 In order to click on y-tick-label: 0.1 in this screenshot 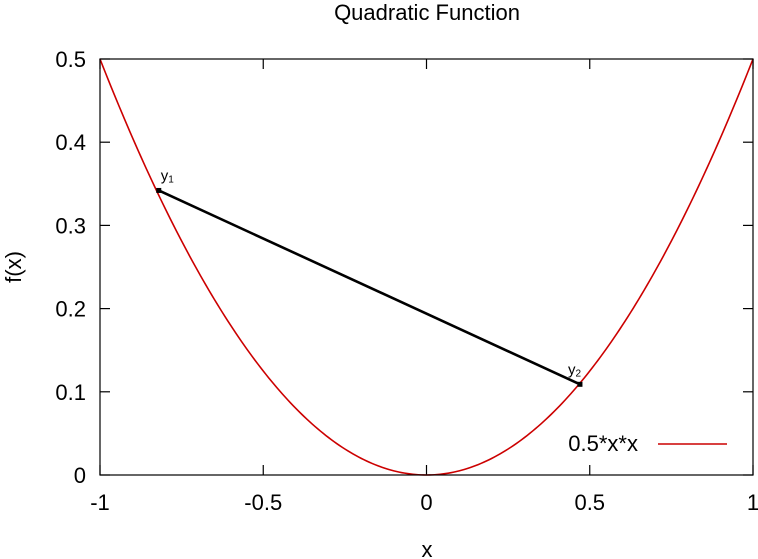, I will do `click(70, 392)`.